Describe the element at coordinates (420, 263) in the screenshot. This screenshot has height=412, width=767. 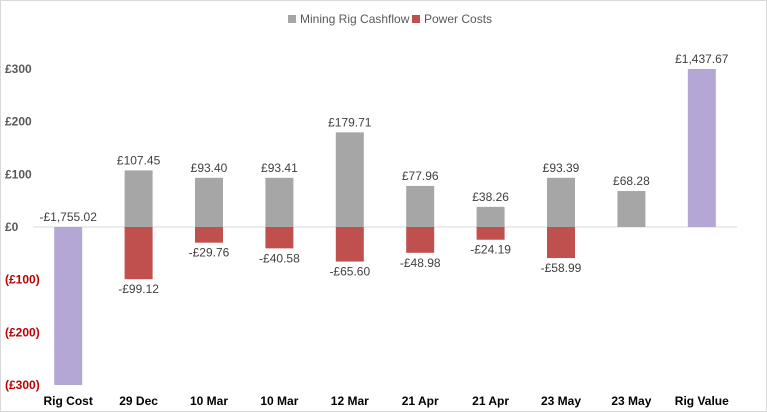
I see `data-label: -£48.98` at that location.